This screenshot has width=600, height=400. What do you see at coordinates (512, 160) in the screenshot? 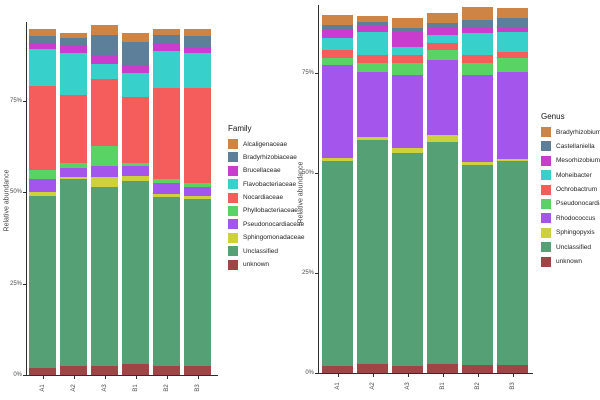
I see `genus-bar-B3-segment-sphingopyxis` at bounding box center [512, 160].